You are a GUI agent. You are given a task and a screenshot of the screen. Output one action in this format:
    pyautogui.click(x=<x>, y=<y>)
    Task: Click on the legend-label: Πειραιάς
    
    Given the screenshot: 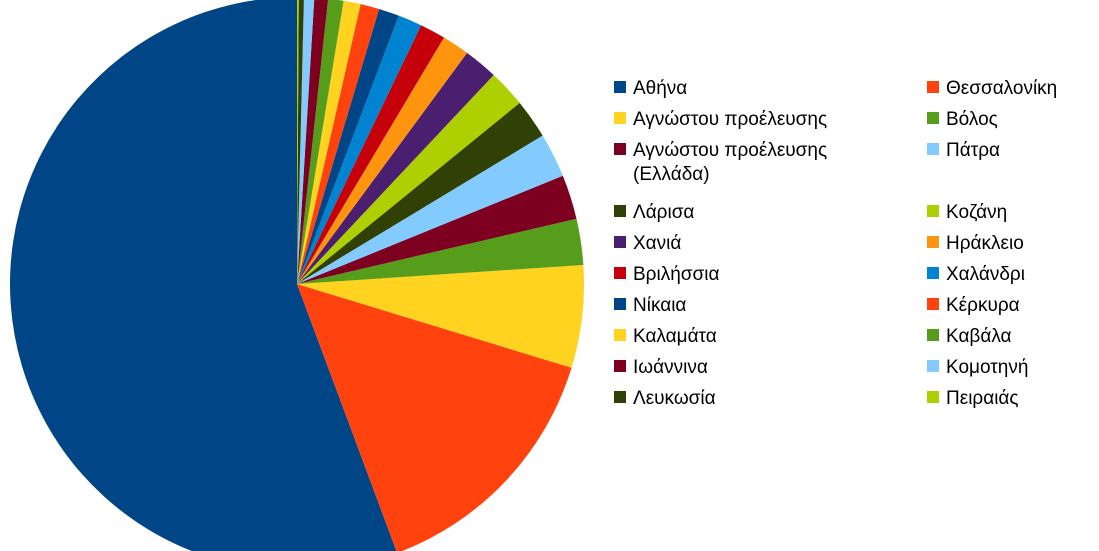 What is the action you would take?
    pyautogui.click(x=982, y=398)
    